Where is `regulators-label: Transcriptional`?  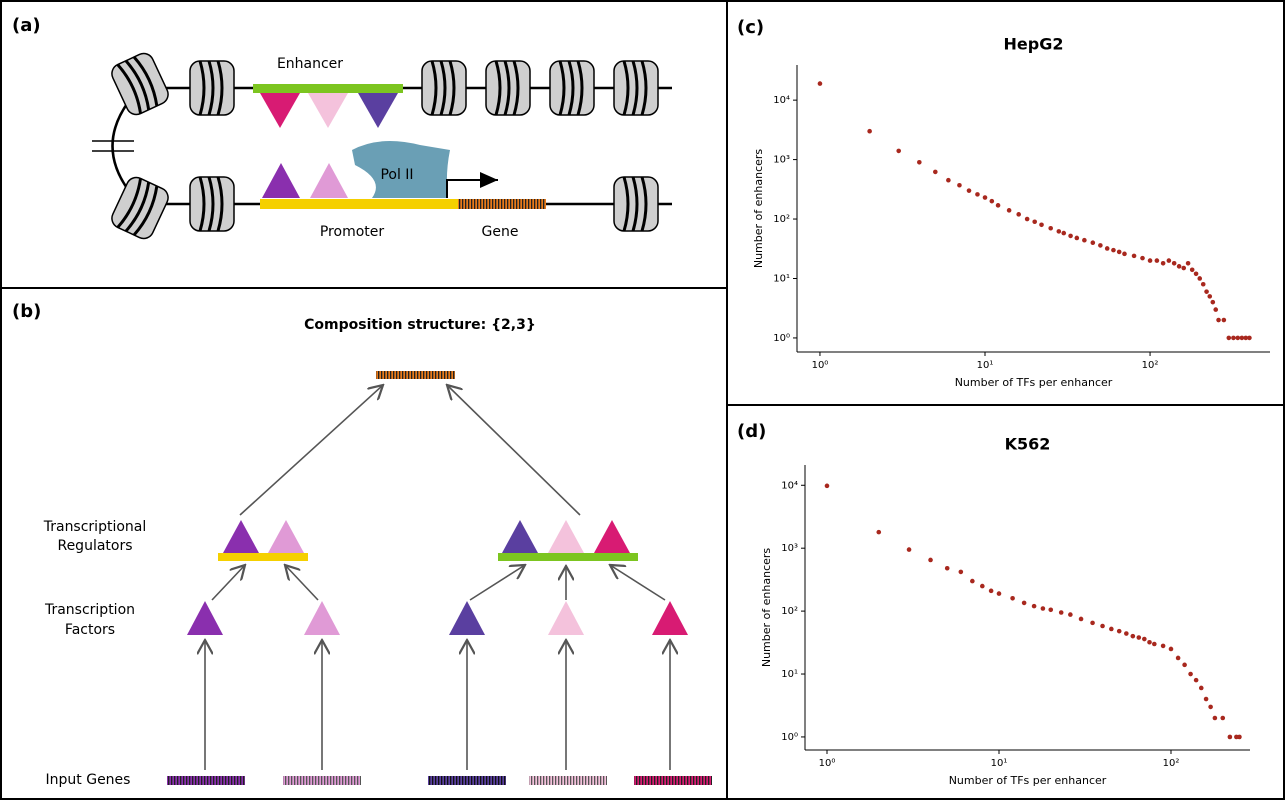 regulators-label: Transcriptional is located at coordinates (95, 527).